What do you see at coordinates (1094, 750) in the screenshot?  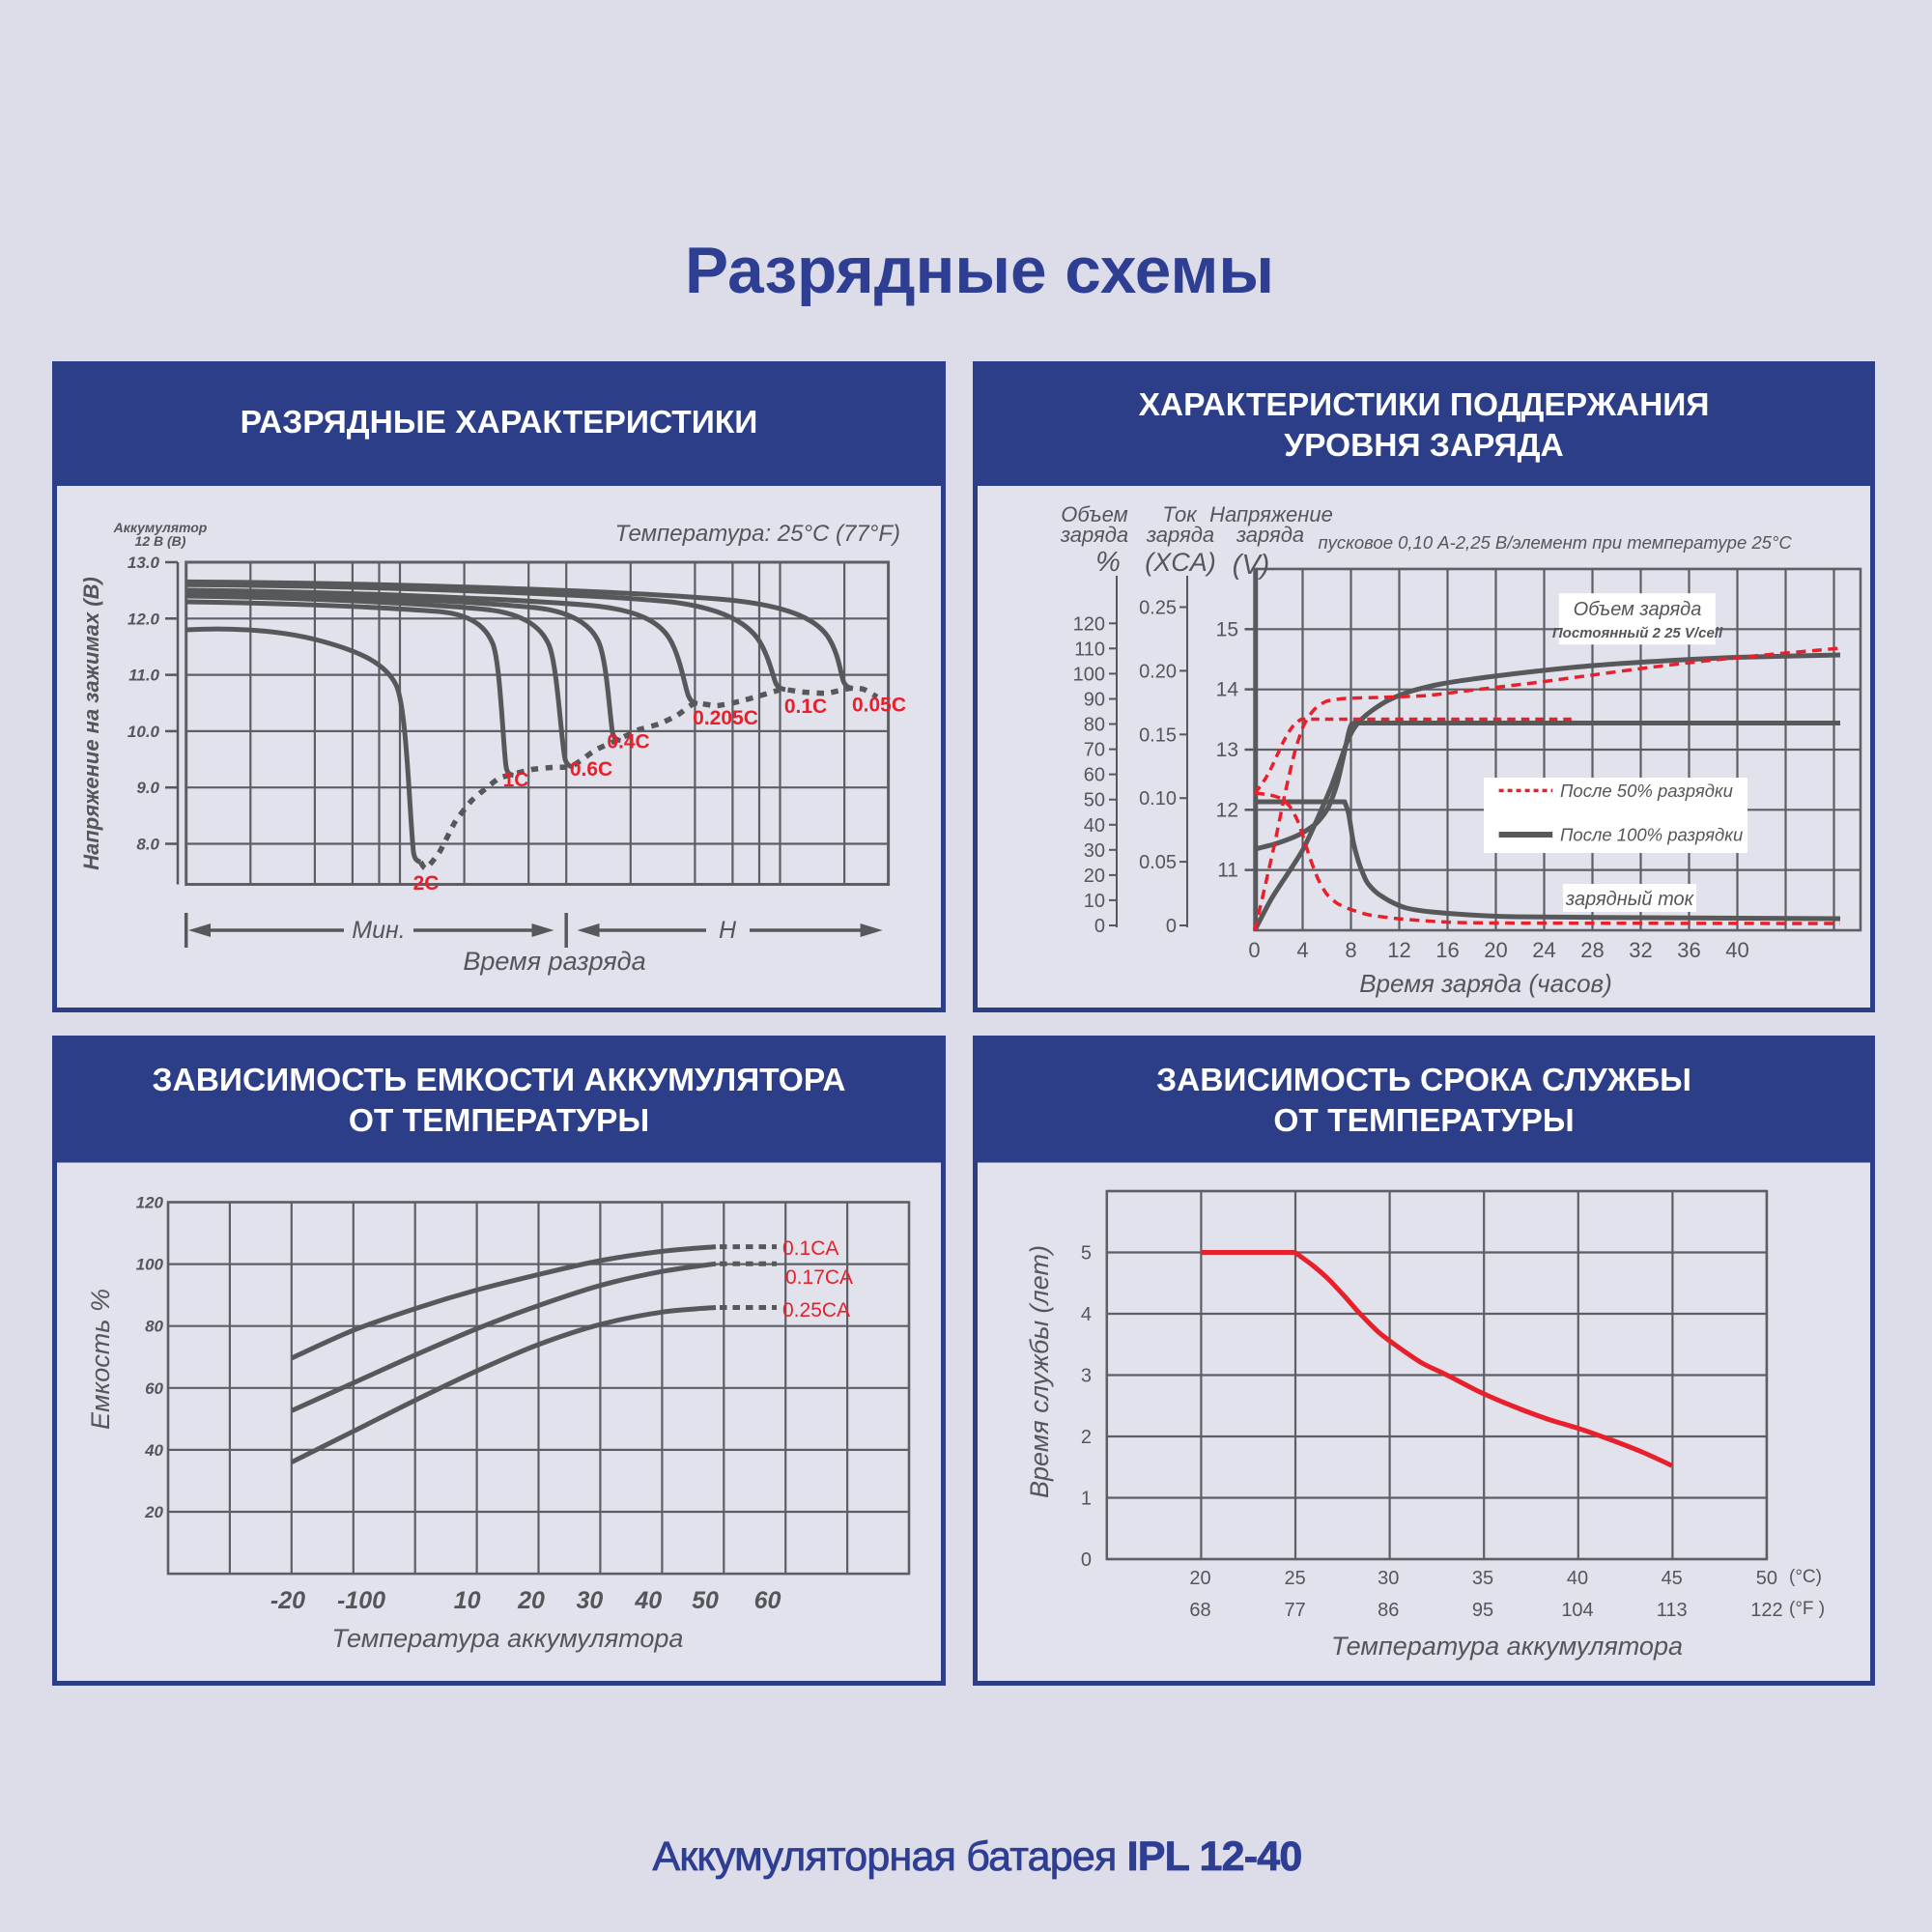 I see `svg-text: 70` at bounding box center [1094, 750].